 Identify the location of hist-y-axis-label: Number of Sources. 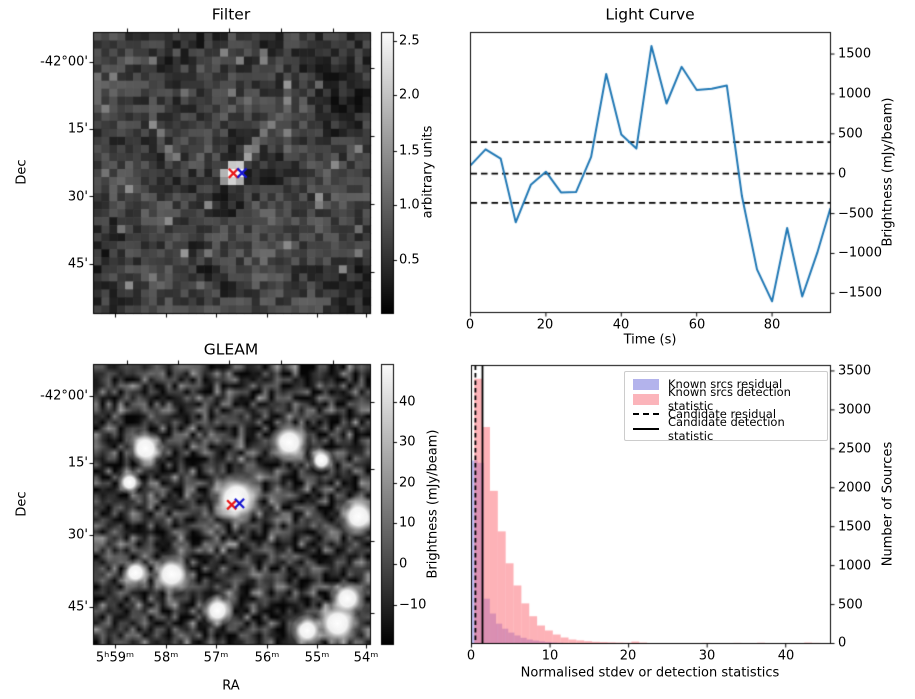
(888, 504).